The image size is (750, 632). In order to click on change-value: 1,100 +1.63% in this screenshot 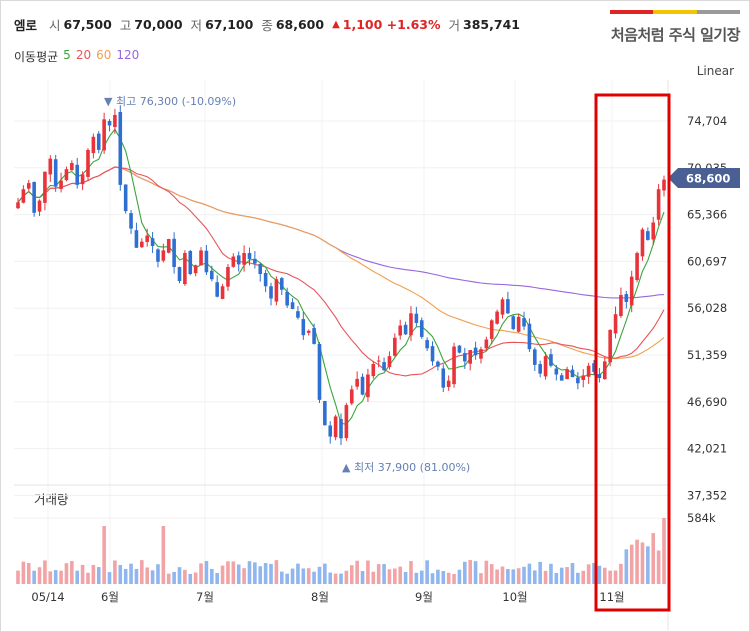, I will do `click(391, 24)`.